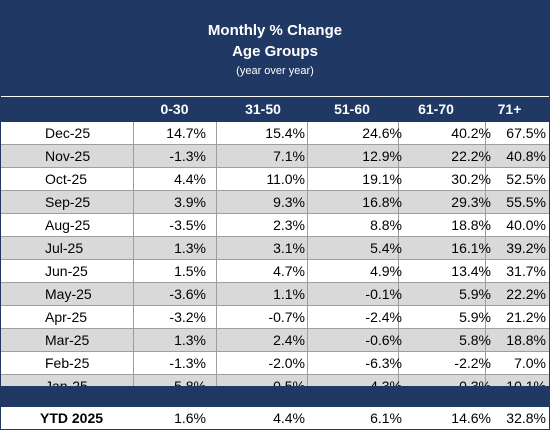  What do you see at coordinates (471, 133) in the screenshot?
I see `table-cell: 40.2%` at bounding box center [471, 133].